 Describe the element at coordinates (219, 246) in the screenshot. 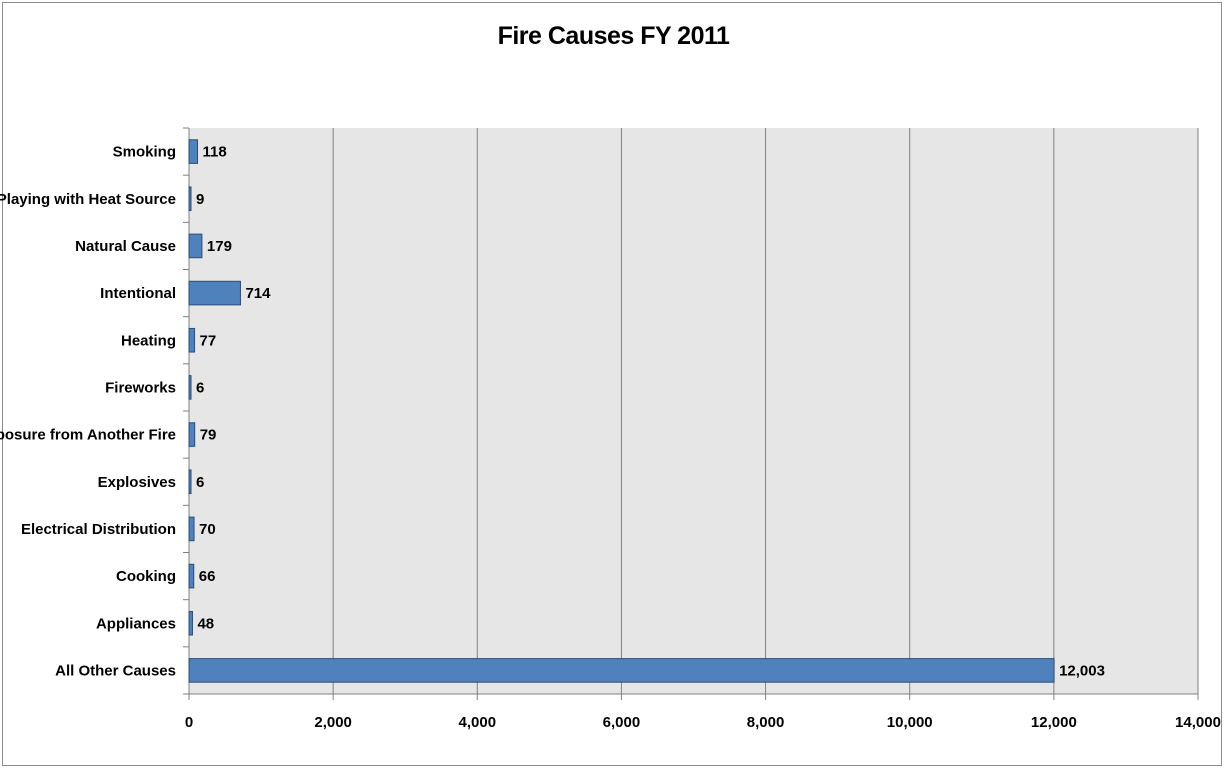

I see `data-label: 179` at that location.